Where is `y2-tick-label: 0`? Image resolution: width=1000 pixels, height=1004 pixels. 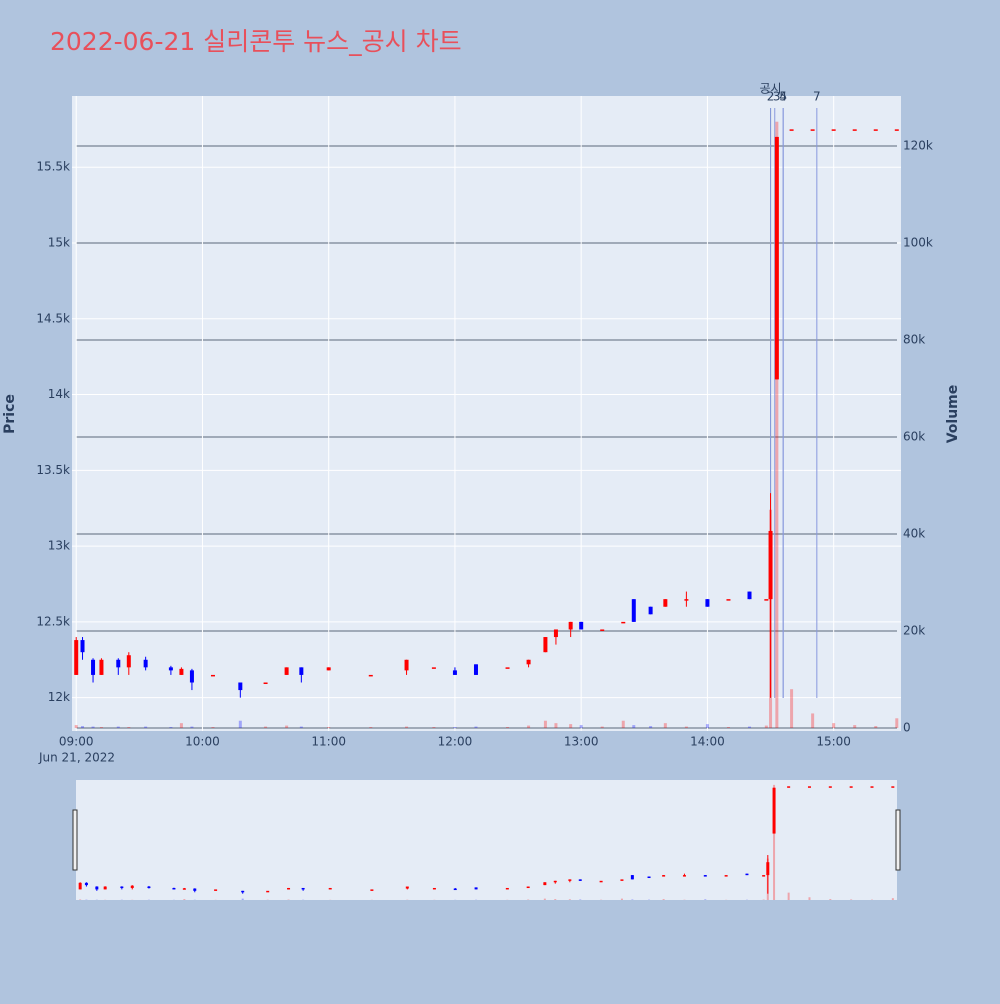
y2-tick-label: 0 is located at coordinates (907, 728).